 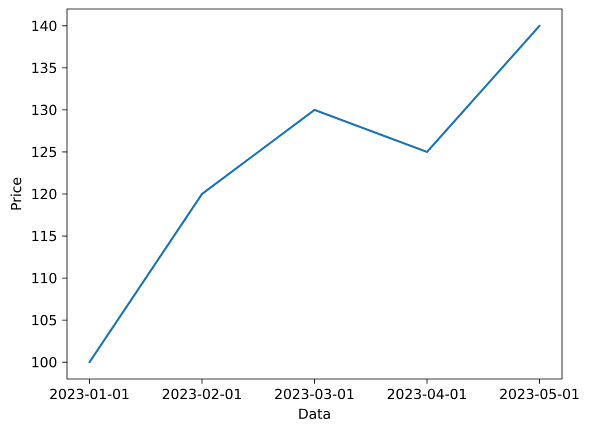 What do you see at coordinates (44, 68) in the screenshot?
I see `y-tick-label: 135` at bounding box center [44, 68].